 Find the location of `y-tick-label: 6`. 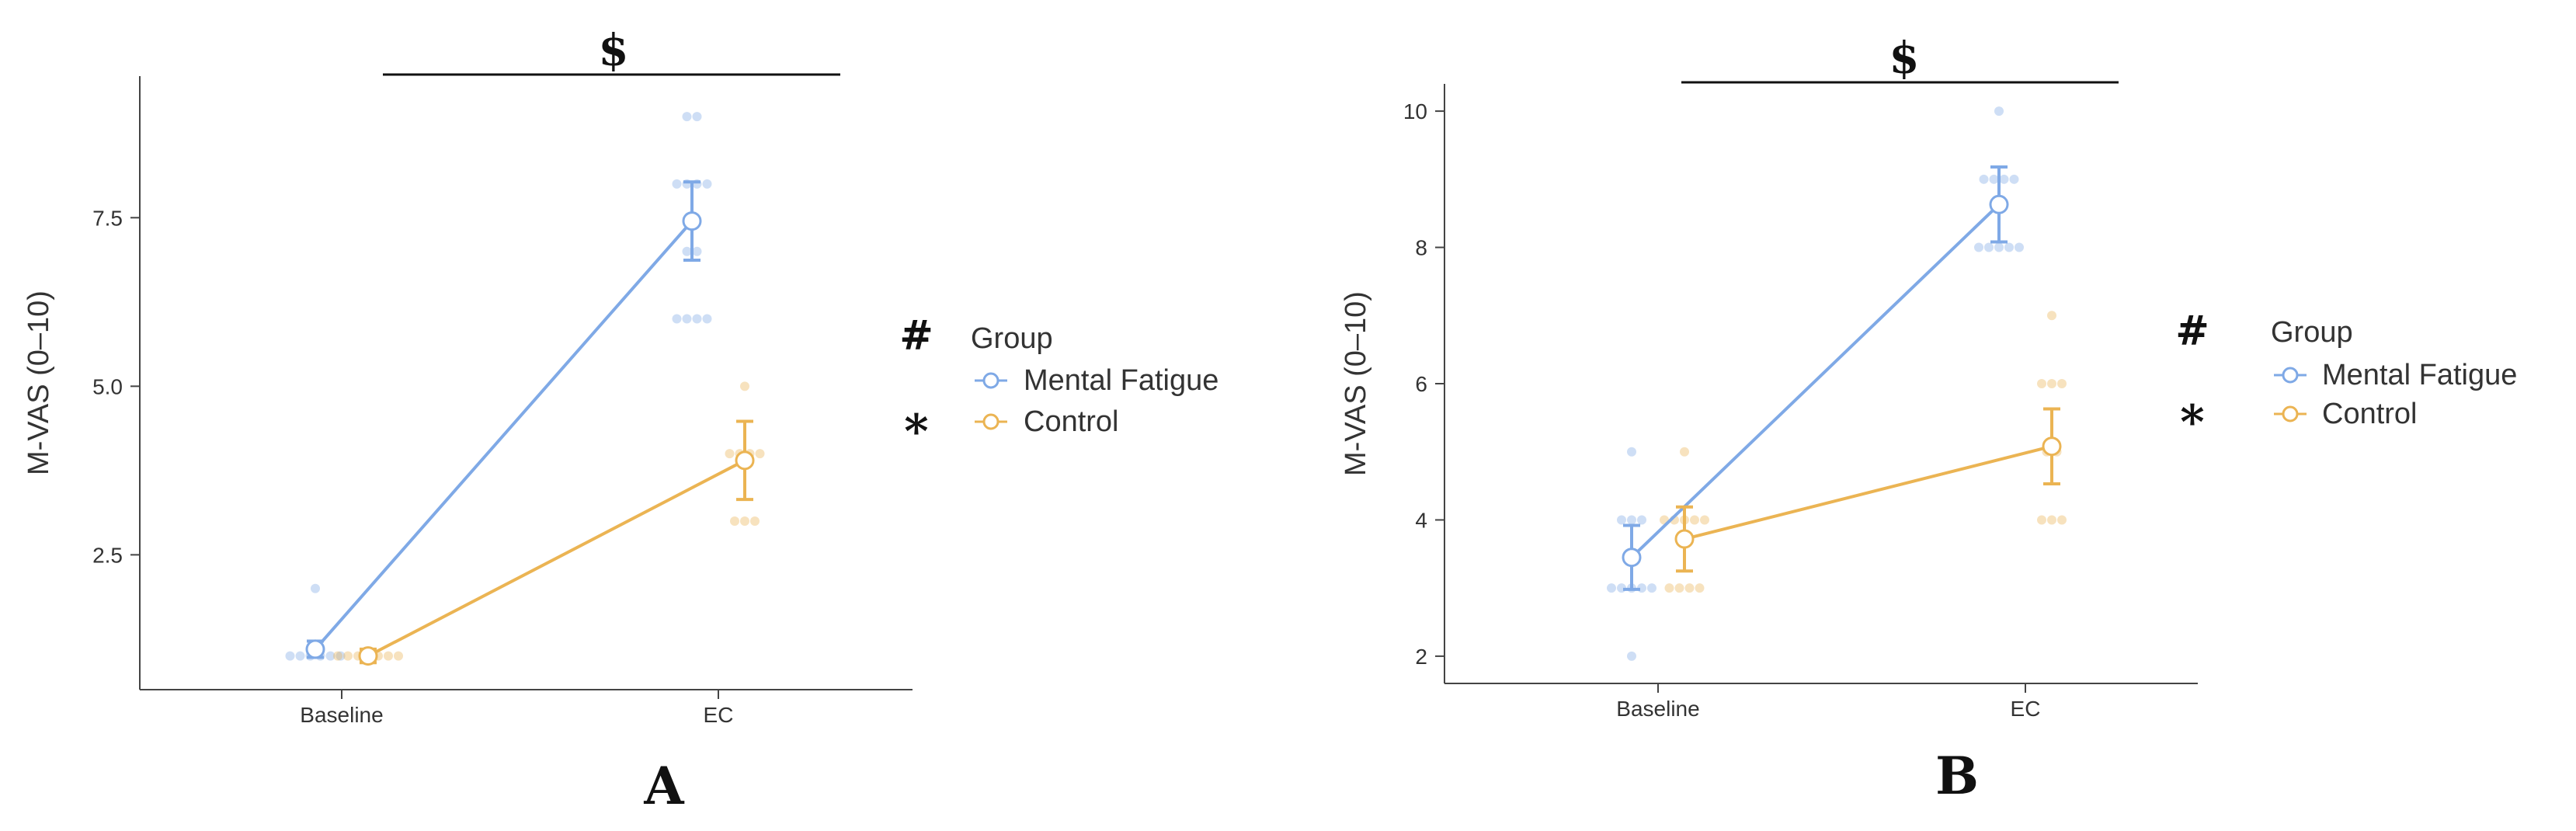

y-tick-label: 6 is located at coordinates (1421, 384).